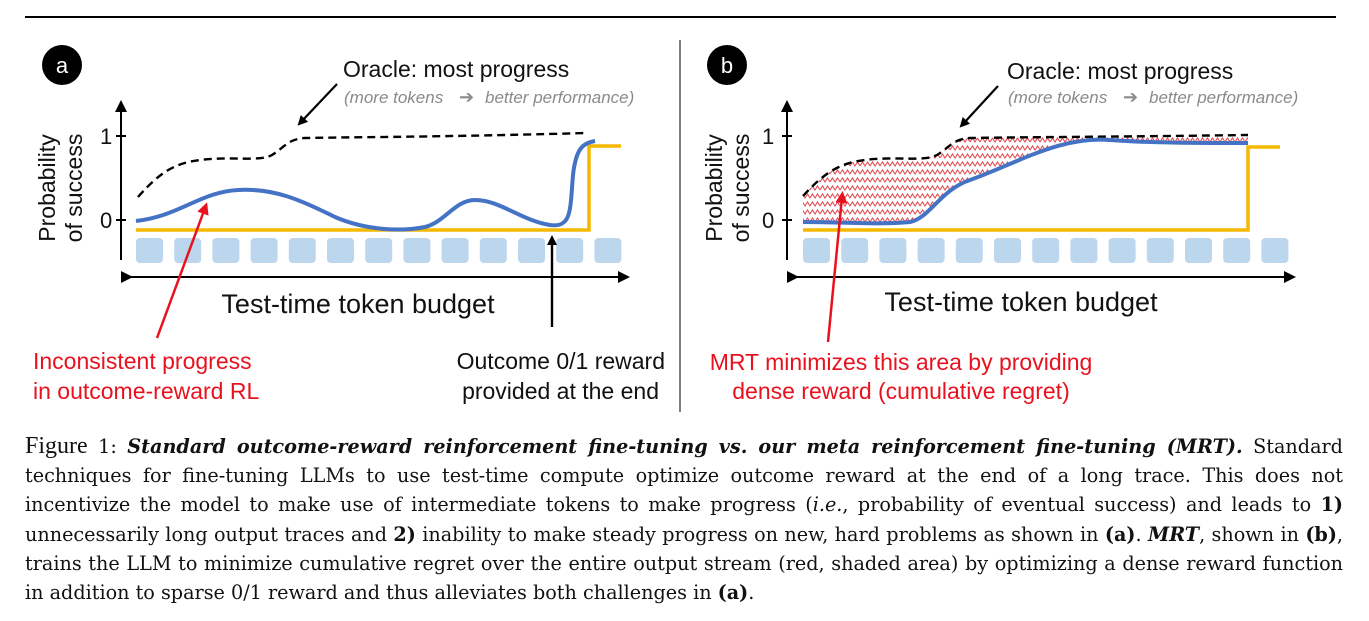  Describe the element at coordinates (1021, 302) in the screenshot. I see `panel-b-xlabel: Test-time token budget` at that location.